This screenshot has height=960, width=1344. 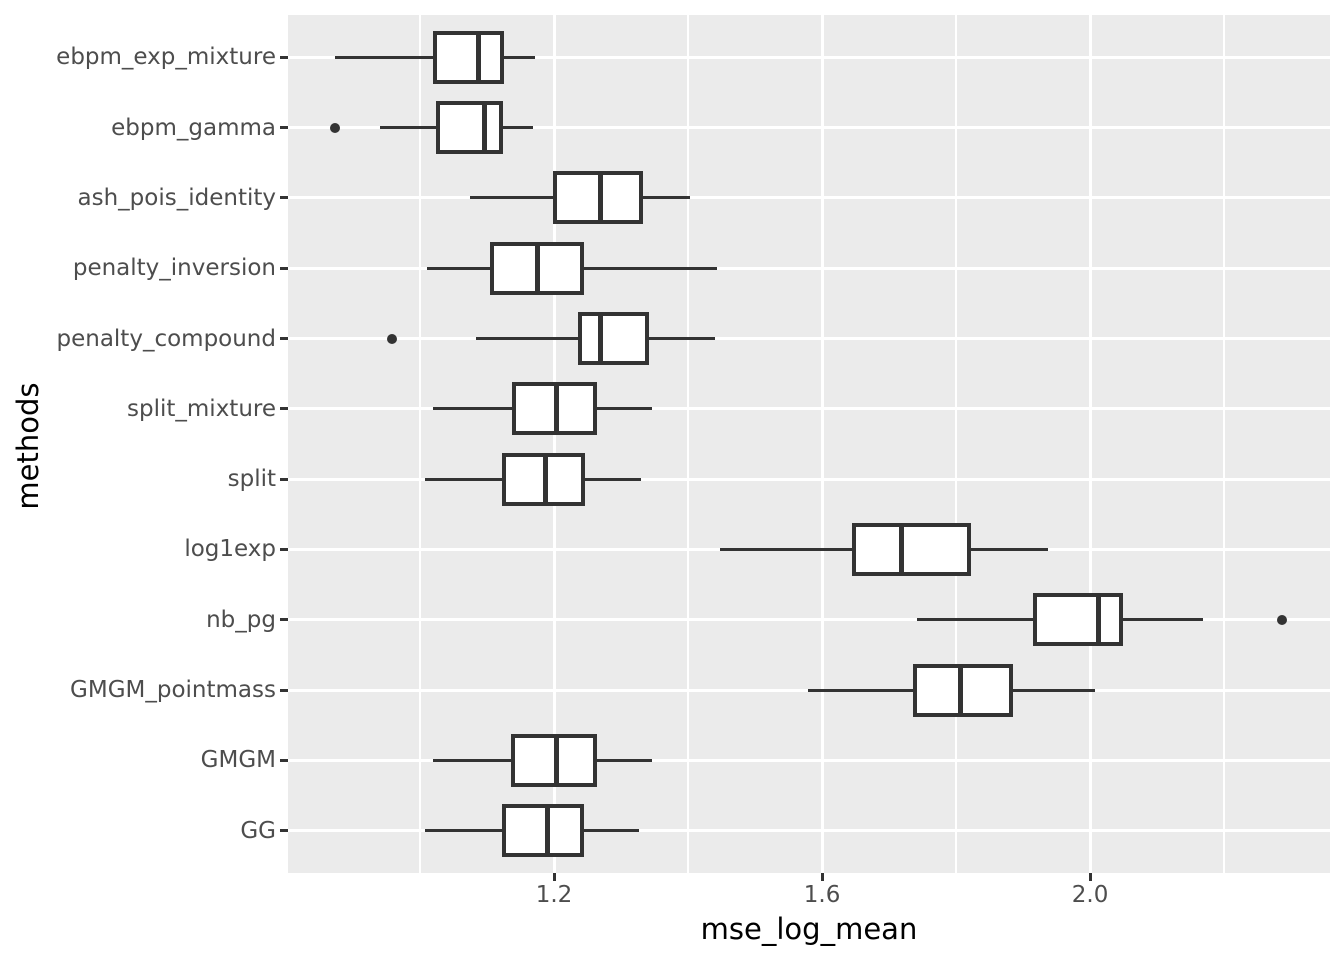 What do you see at coordinates (176, 197) in the screenshot?
I see `y-tick-label-ash_pois_identity: ash_pois_identity` at bounding box center [176, 197].